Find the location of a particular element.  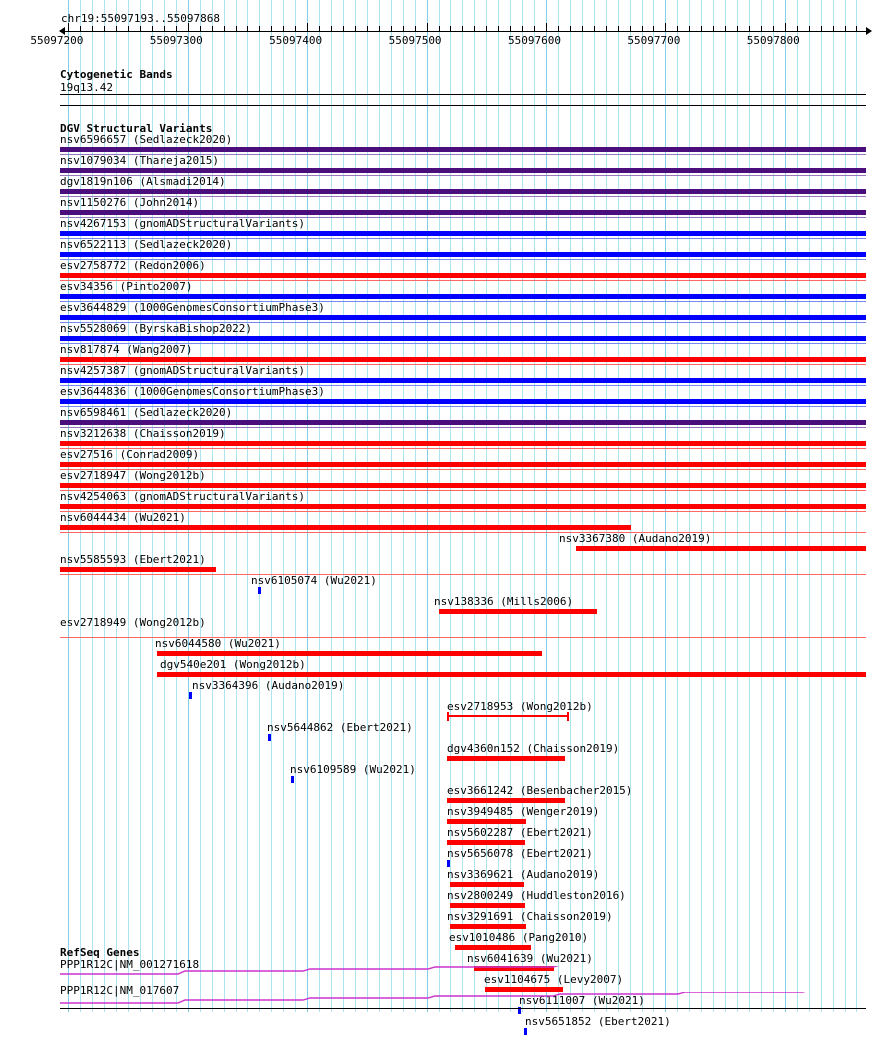

dgv-variant-row: nsv5651852 (Ebert2021) is located at coordinates (445, 1026).